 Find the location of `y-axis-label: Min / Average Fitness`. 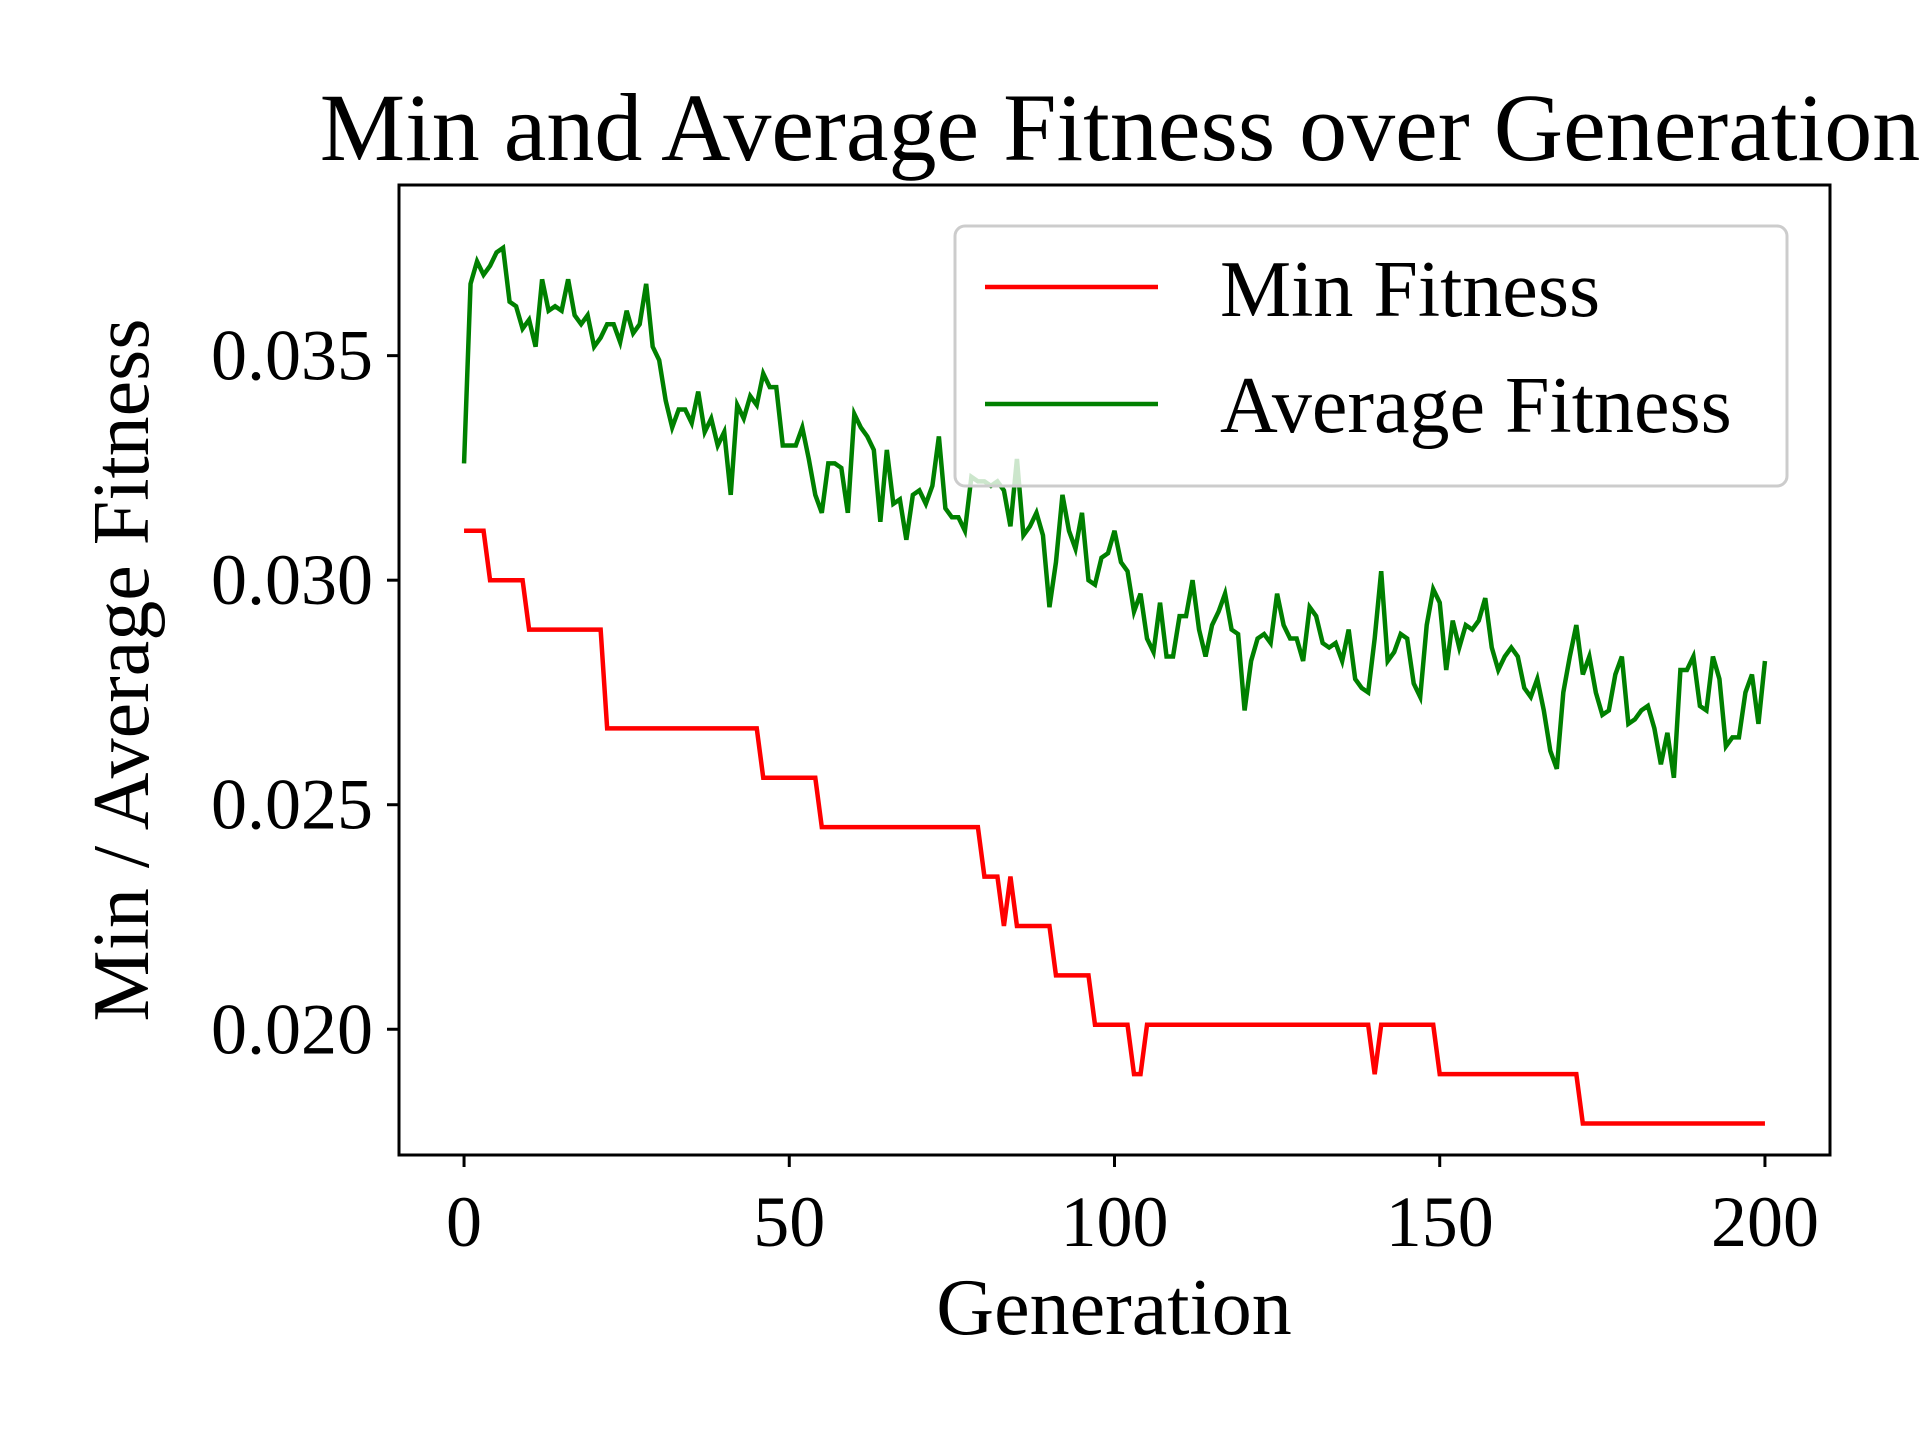

y-axis-label: Min / Average Fitness is located at coordinates (122, 670).